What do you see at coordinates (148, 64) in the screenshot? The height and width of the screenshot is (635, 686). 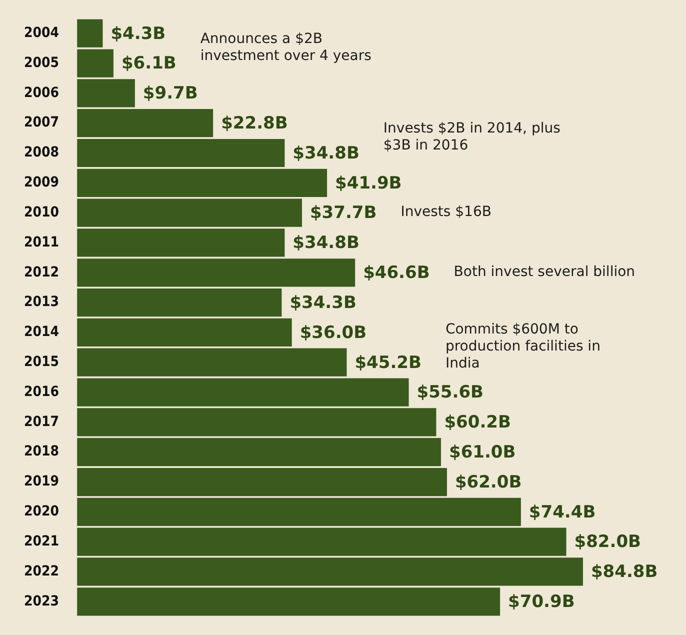 I see `data-label: $6.1B` at bounding box center [148, 64].